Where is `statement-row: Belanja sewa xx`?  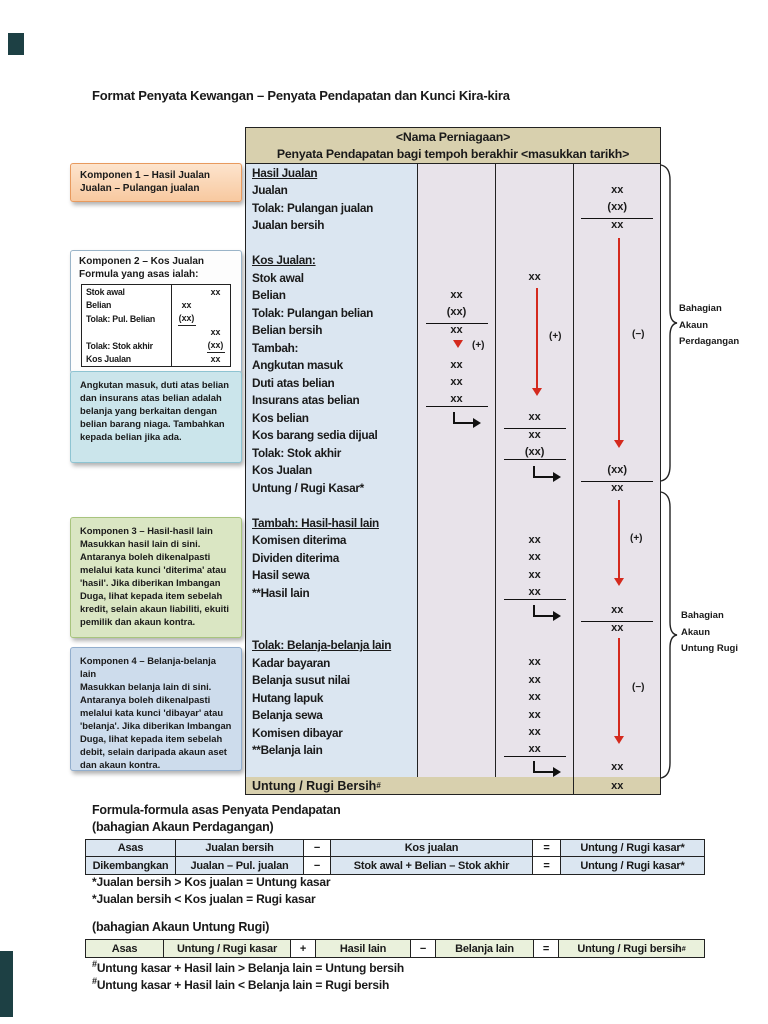 statement-row: Belanja sewa xx is located at coordinates (453, 715).